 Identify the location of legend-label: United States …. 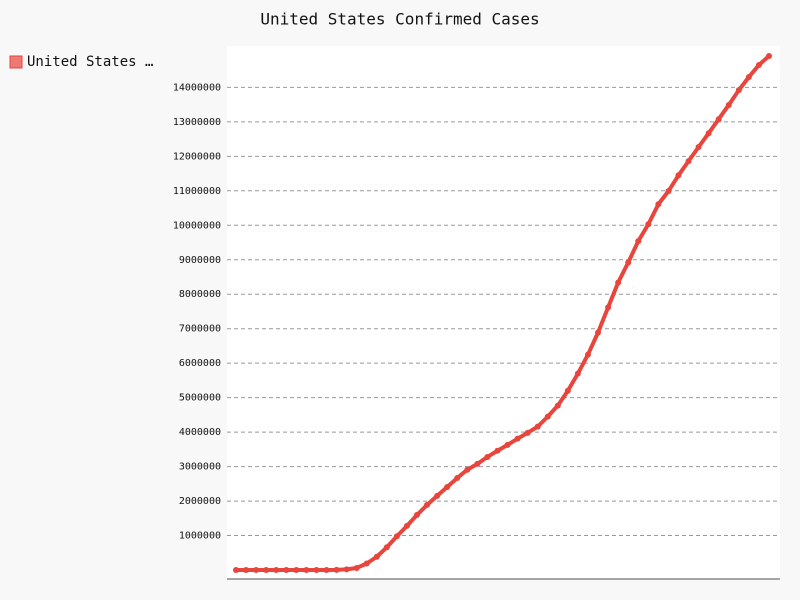
(90, 62).